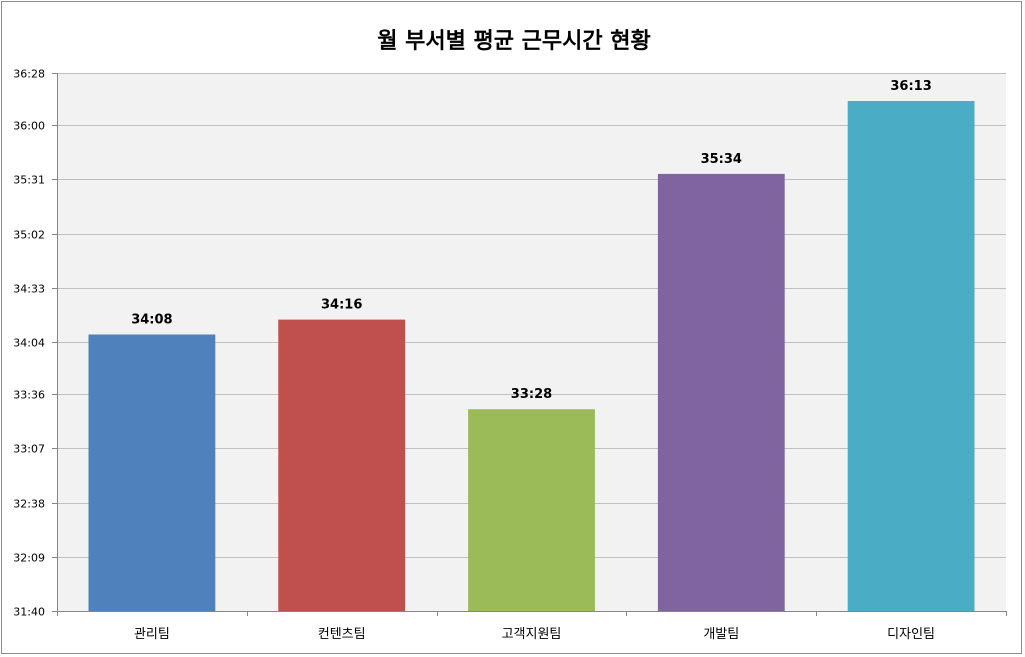  I want to click on data-label: 34:08, so click(151, 320).